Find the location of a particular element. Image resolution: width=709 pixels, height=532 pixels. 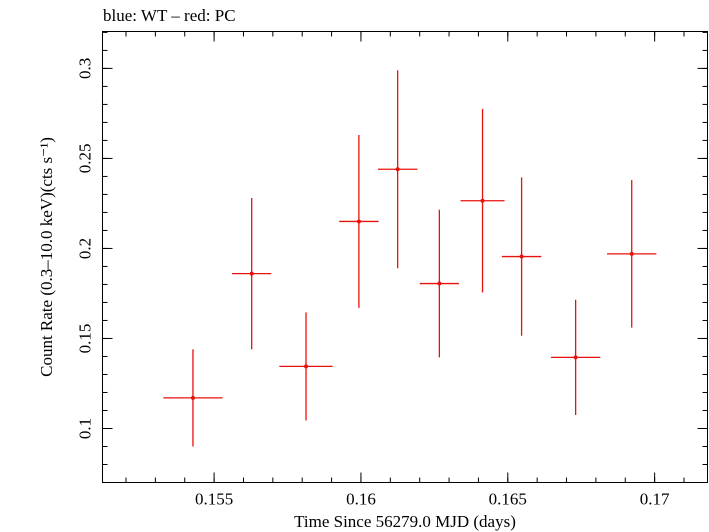

chart-title: blue: WT – red: PC is located at coordinates (169, 15).